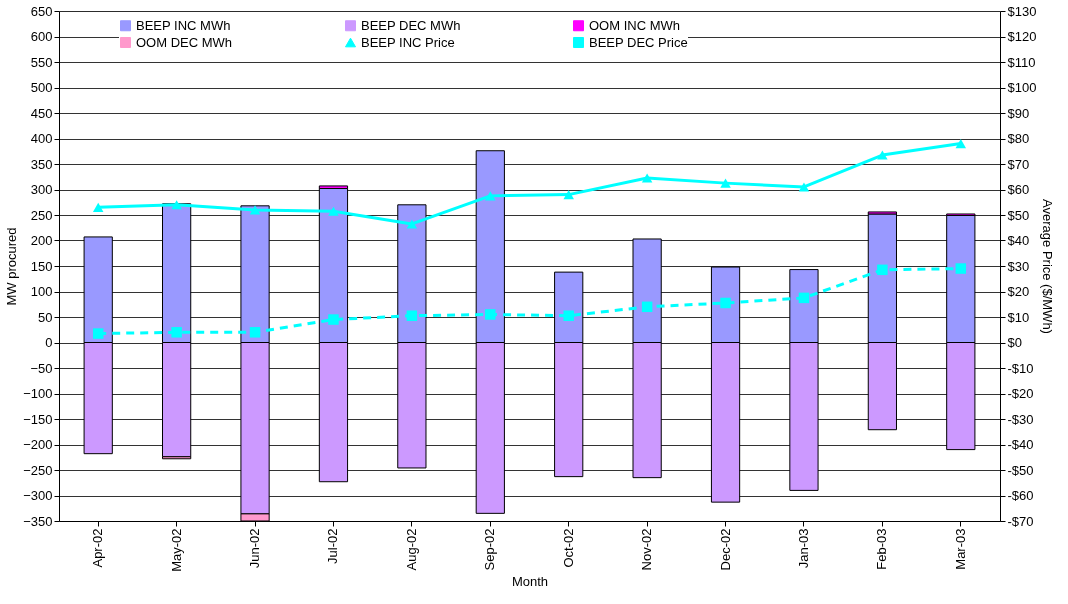 Image resolution: width=1068 pixels, height=604 pixels. Describe the element at coordinates (1018, 215) in the screenshot. I see `y2-tick-label: $50` at that location.